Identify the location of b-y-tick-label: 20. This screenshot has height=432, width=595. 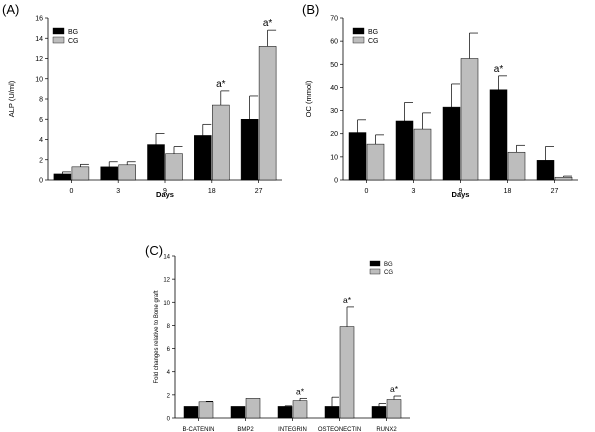
(334, 134).